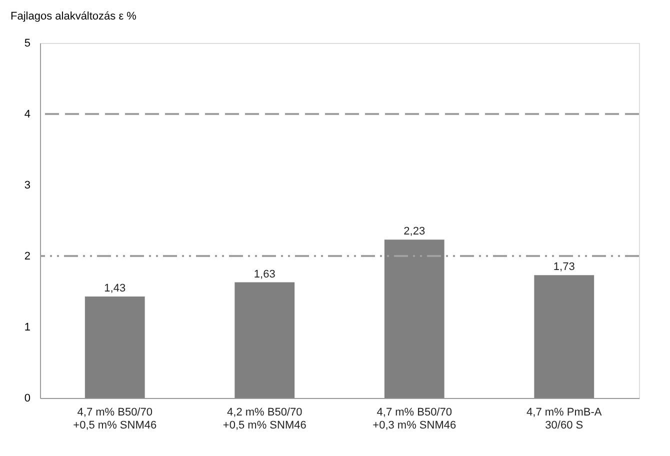 This screenshot has height=456, width=670. What do you see at coordinates (27, 398) in the screenshot?
I see `y-tick-label: 0` at bounding box center [27, 398].